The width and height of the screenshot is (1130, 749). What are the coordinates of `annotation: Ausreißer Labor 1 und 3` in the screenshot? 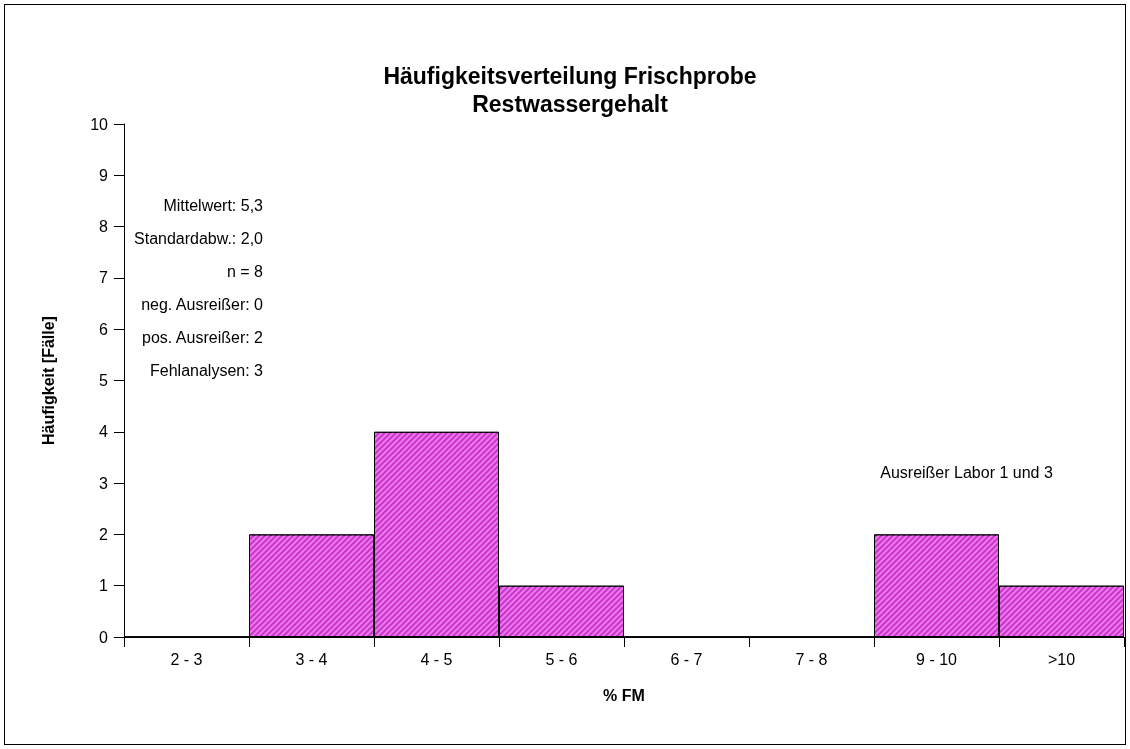 It's located at (966, 473).